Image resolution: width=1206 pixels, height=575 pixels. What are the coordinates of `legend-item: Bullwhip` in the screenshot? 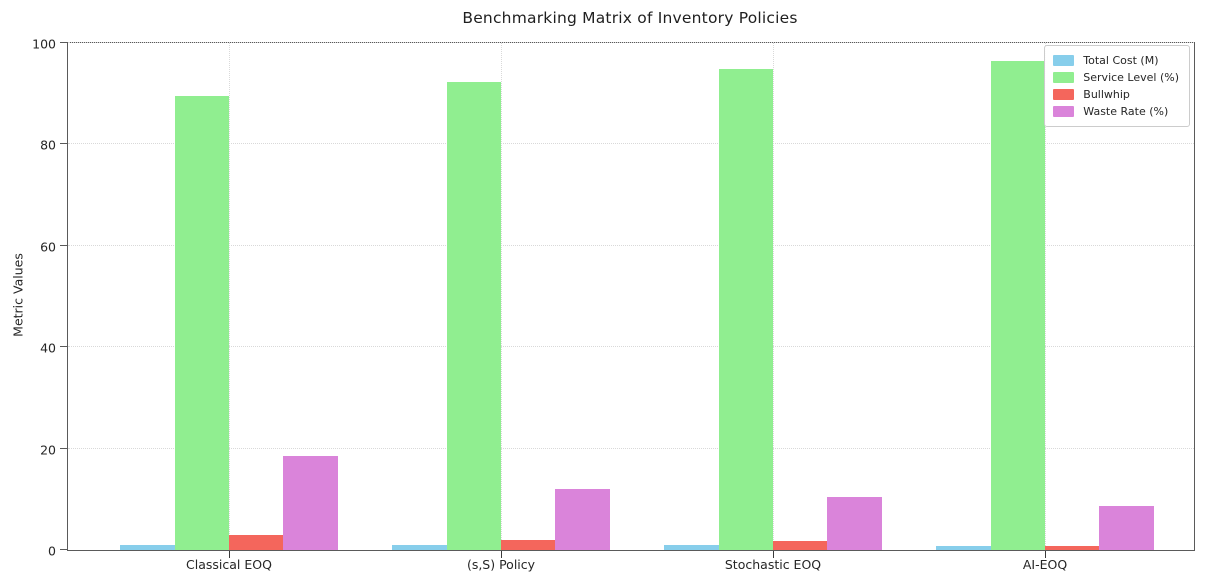 It's located at (1116, 94).